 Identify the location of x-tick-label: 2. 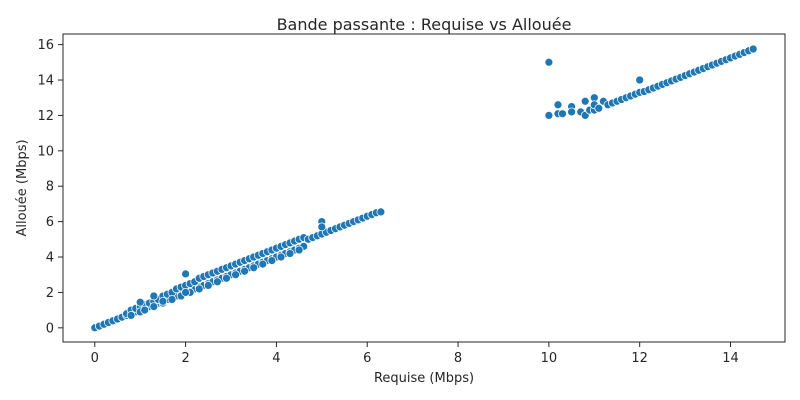
(185, 358).